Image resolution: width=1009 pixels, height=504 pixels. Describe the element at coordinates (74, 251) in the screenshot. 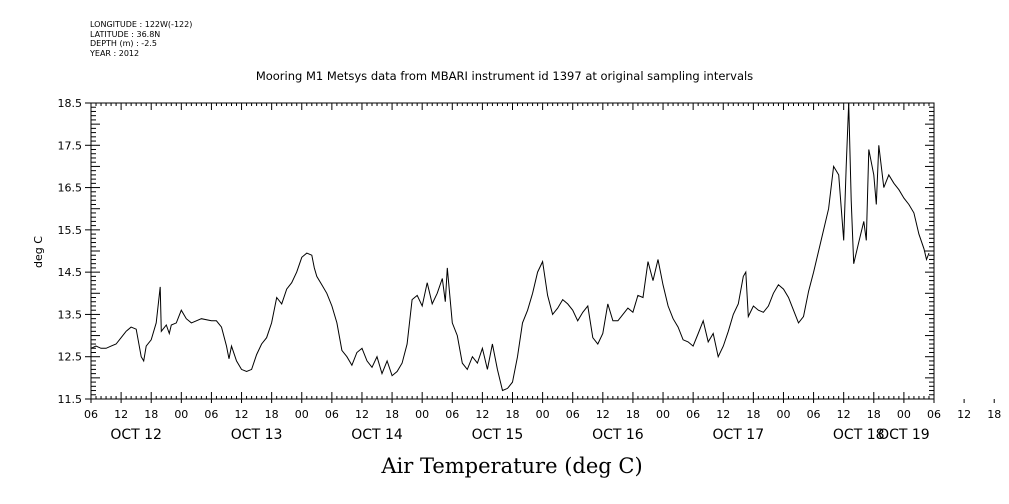

I see `y-axis-ticks: 11.5 12.5 13.5 14.5 15.5 16.5 17.5 18.5` at that location.